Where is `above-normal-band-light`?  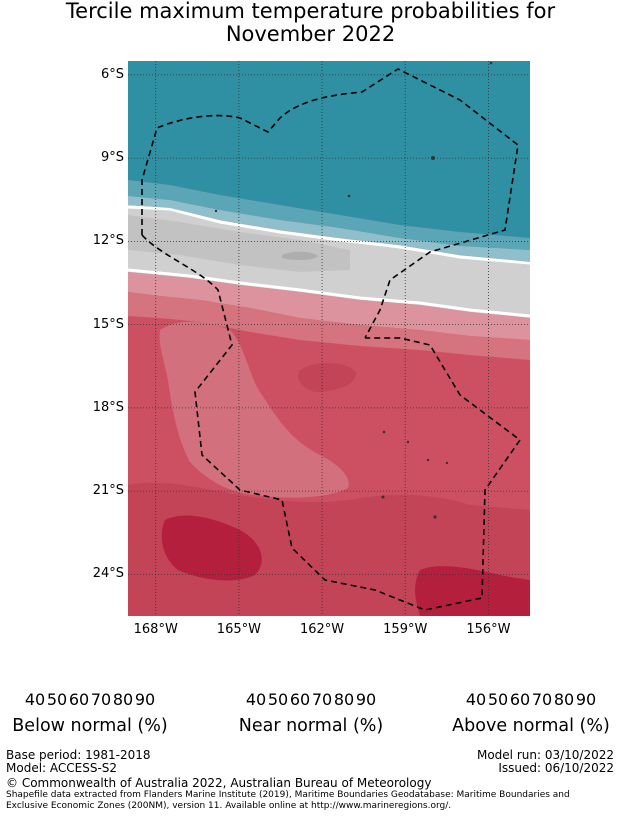 above-normal-band-light is located at coordinates (329, 306).